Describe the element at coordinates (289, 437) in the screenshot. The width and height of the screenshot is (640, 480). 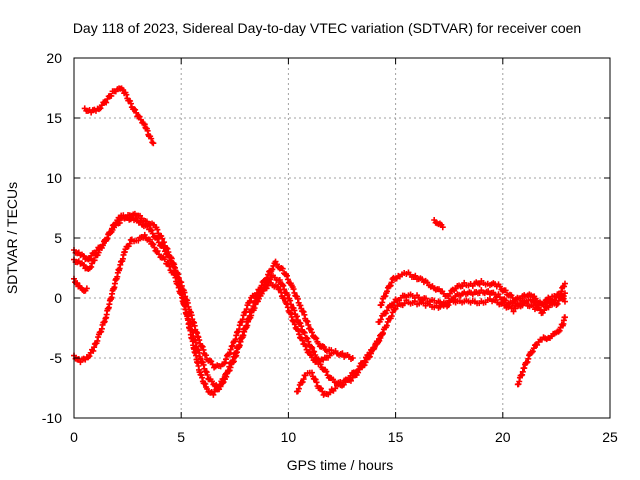
I see `x-tick-label: 10` at that location.